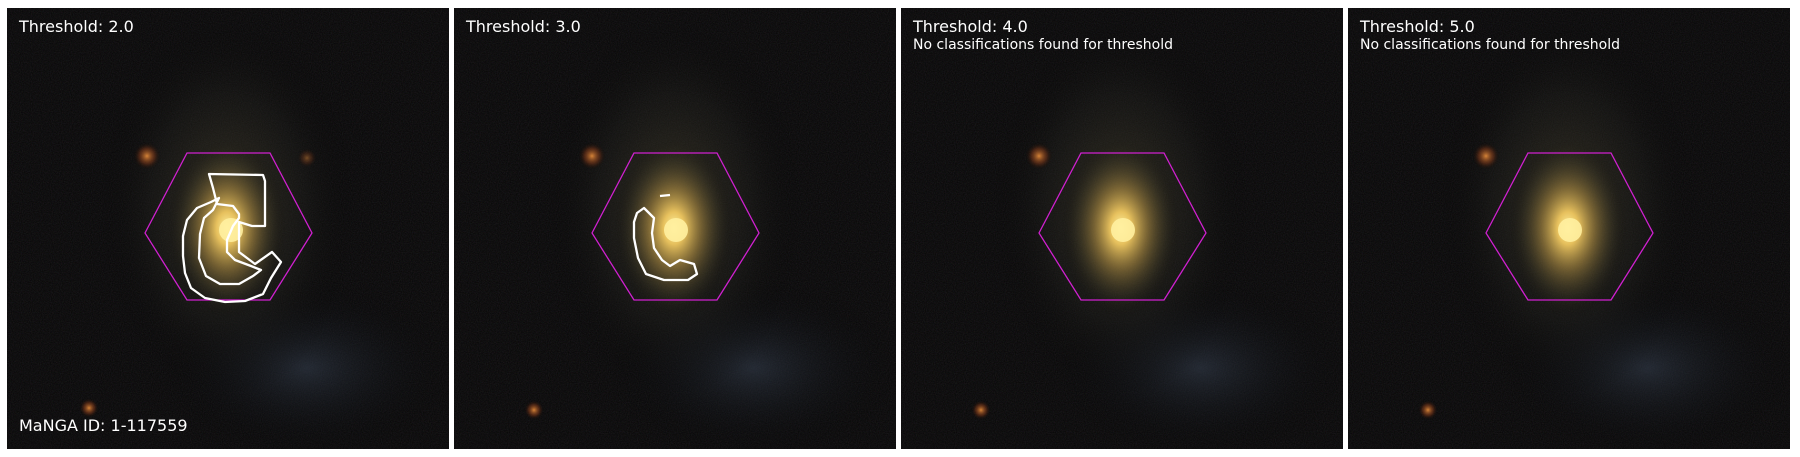  Describe the element at coordinates (103, 425) in the screenshot. I see `manga-id-label: MaNGA ID: 1-117559` at that location.